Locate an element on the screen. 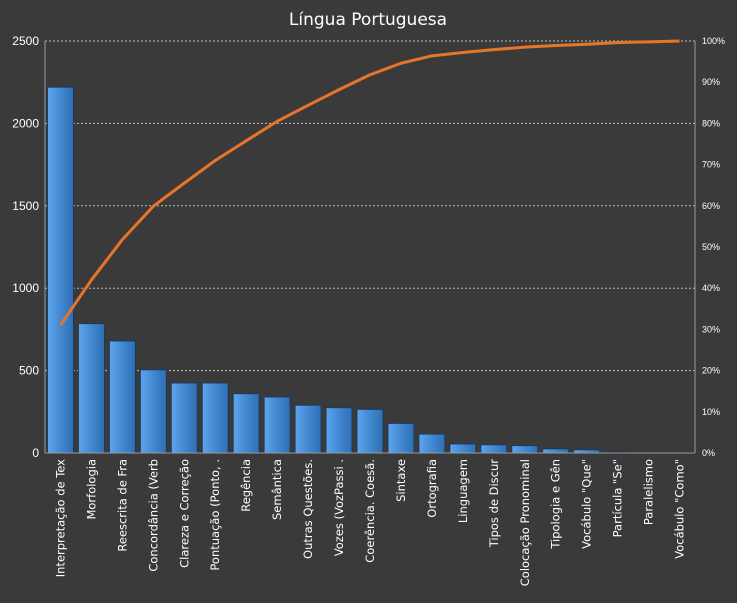 This screenshot has width=737, height=603. y2-tick-label: 40% is located at coordinates (711, 288).